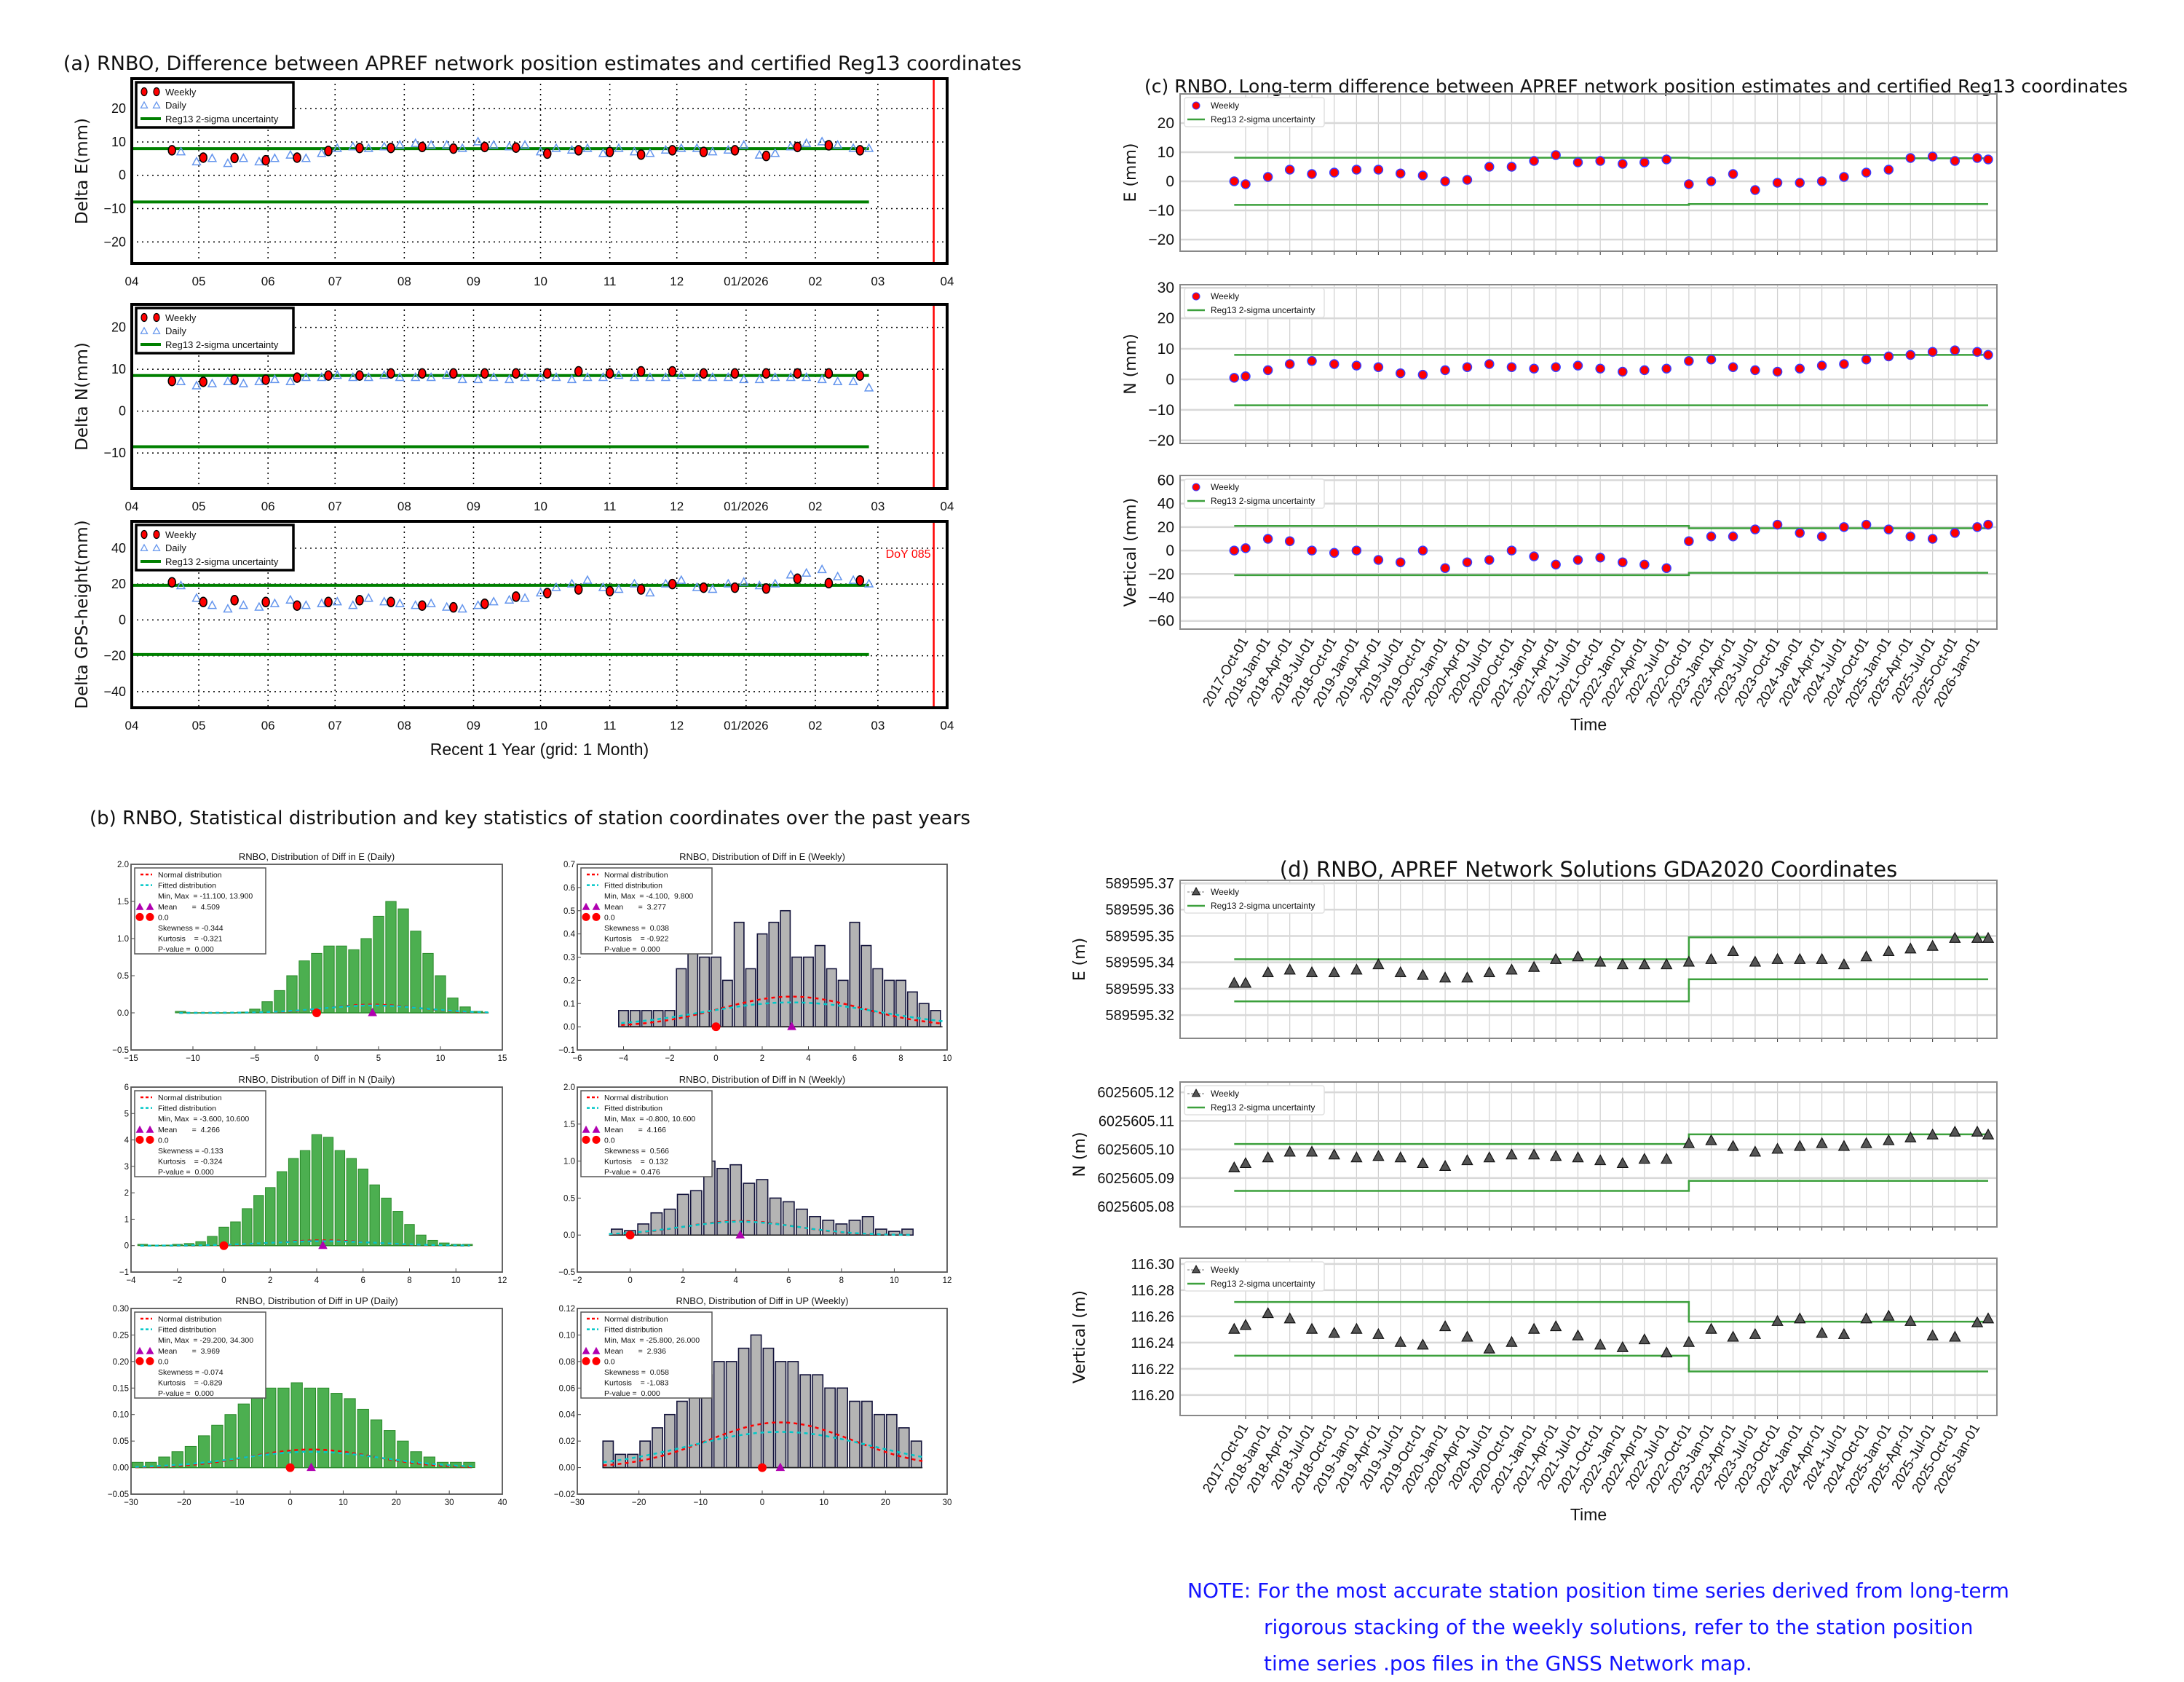  I want to click on legend: Weekly Daily Reg13 2-sigma uncertainty, so click(215, 105).